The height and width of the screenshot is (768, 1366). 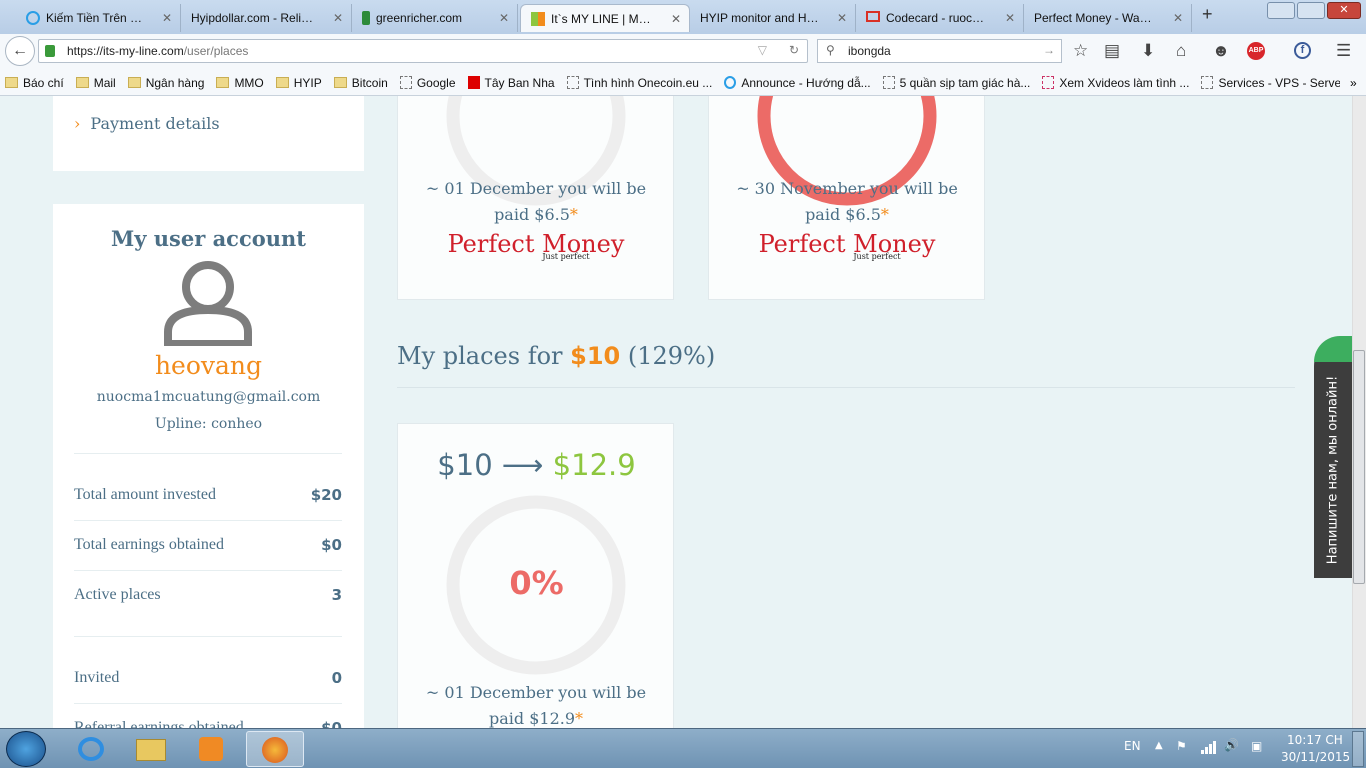 What do you see at coordinates (423, 51) in the screenshot?
I see `url-bar: https://its-my-line.com/user/places ▽ ↻` at bounding box center [423, 51].